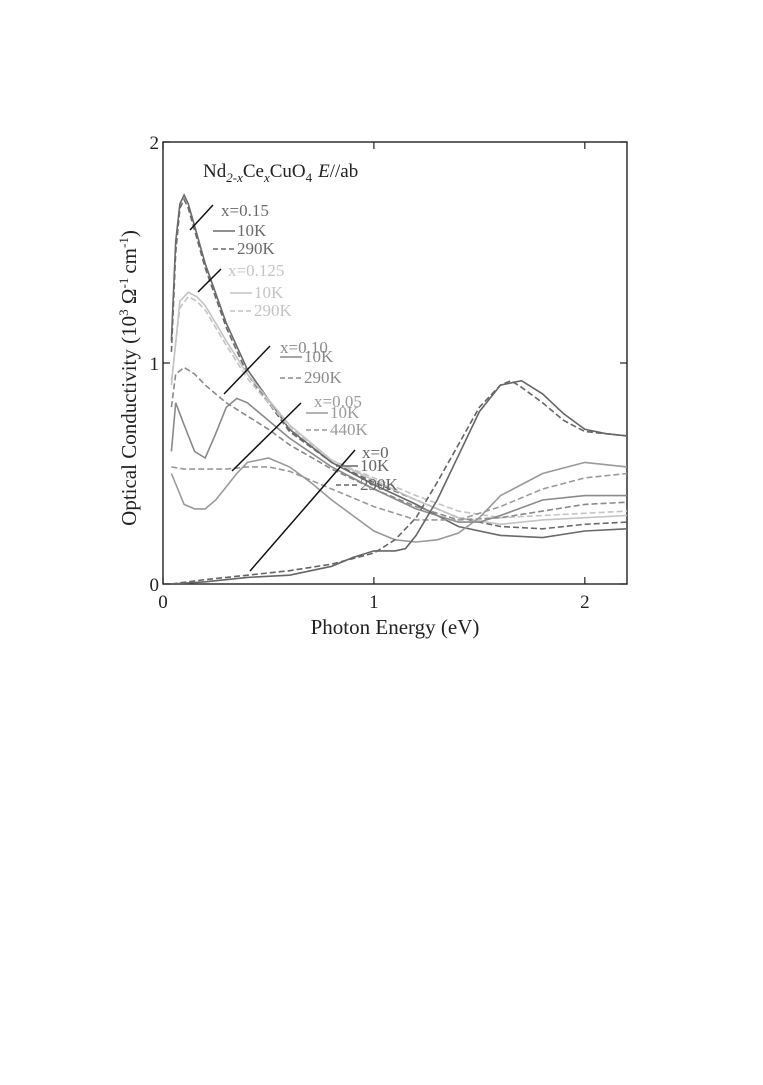 The height and width of the screenshot is (1085, 763). I want to click on y-tick-label: 0, so click(155, 585).